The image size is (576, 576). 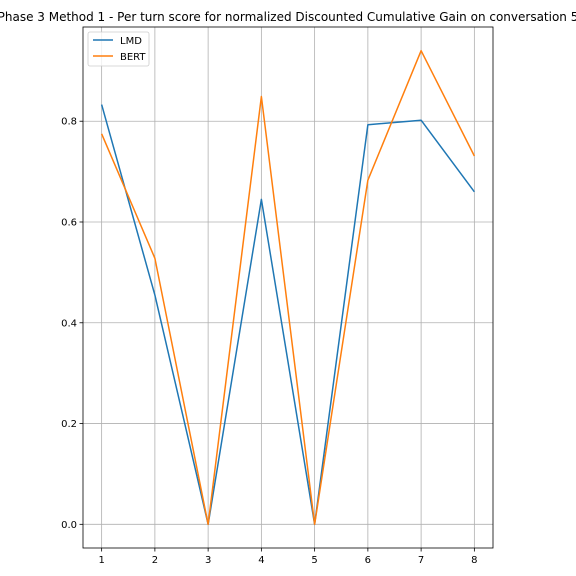 What do you see at coordinates (69, 424) in the screenshot?
I see `y-tick-label: 0.2` at bounding box center [69, 424].